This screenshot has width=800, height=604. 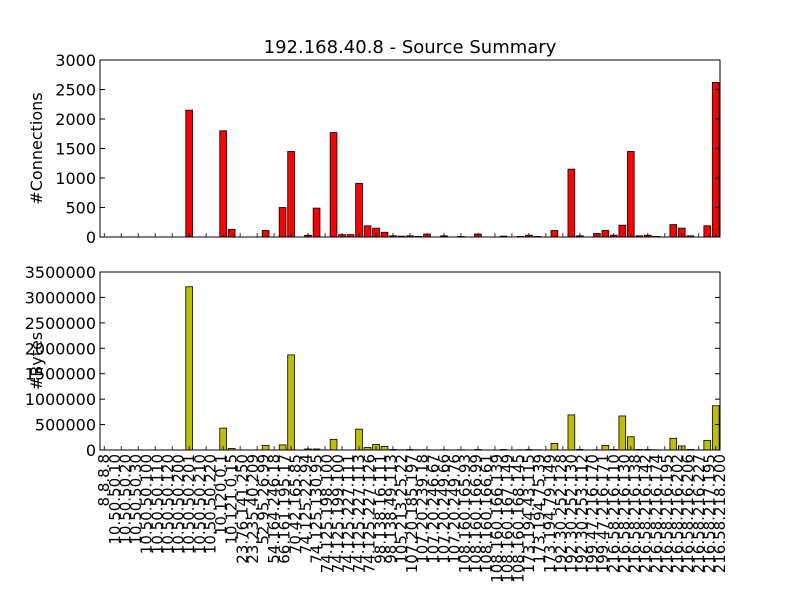 I want to click on bytes-y-axis-label: #Bytes, so click(x=36, y=361).